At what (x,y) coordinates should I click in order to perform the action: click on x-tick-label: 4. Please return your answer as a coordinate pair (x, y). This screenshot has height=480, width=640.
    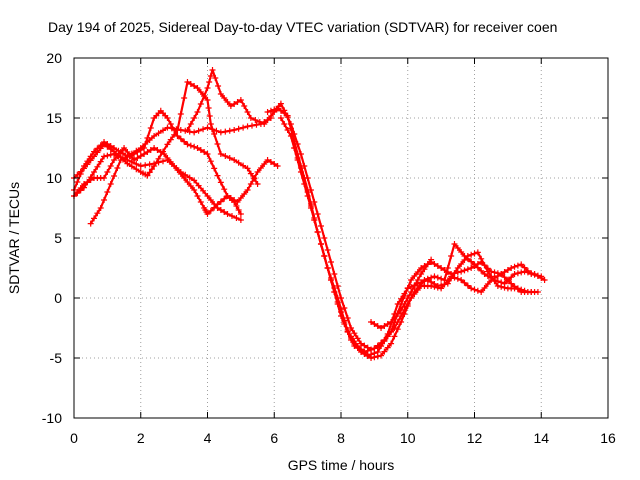
    Looking at the image, I should click on (208, 438).